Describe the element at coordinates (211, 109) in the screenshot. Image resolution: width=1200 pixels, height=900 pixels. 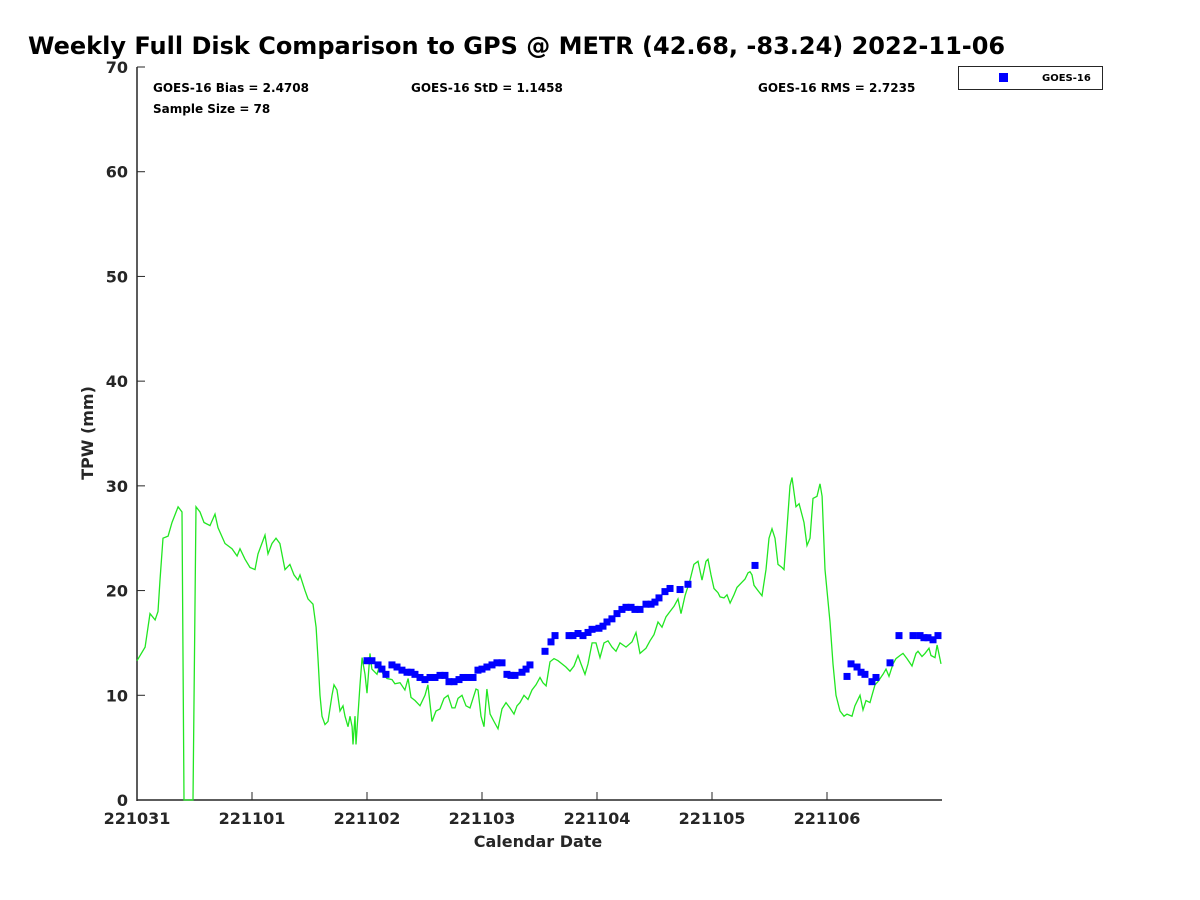
I see `sample-size-stat: Sample Size = 78` at that location.